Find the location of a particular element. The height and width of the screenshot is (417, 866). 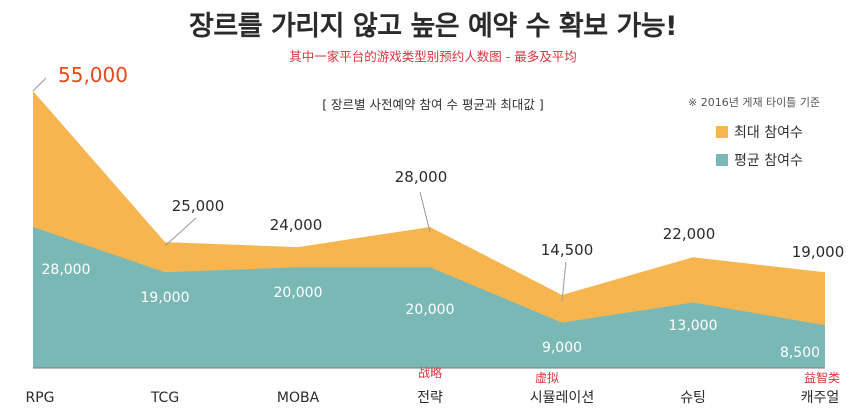

data-label-max-1: 25,000 is located at coordinates (198, 206).